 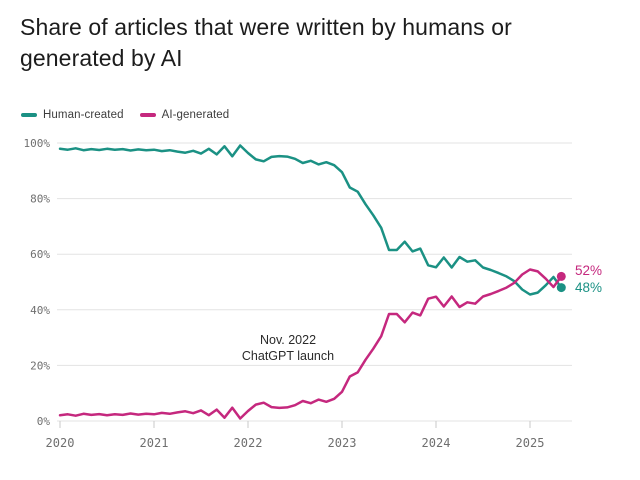 I want to click on legend-label-ai-generated: AI-generated, so click(x=195, y=115).